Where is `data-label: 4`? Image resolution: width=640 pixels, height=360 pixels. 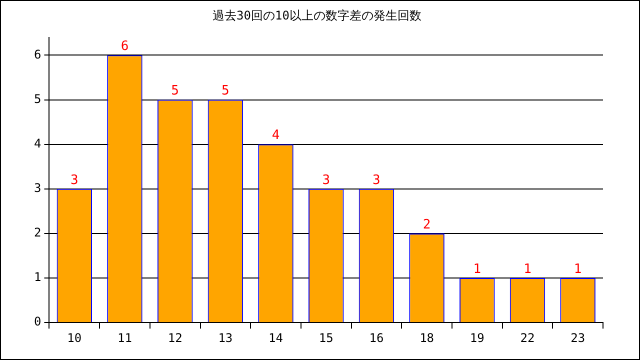 data-label: 4 is located at coordinates (276, 136).